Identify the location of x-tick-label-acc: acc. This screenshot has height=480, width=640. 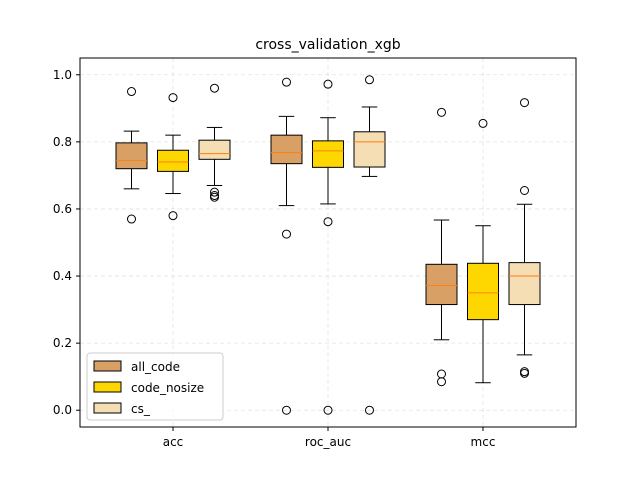
(173, 442).